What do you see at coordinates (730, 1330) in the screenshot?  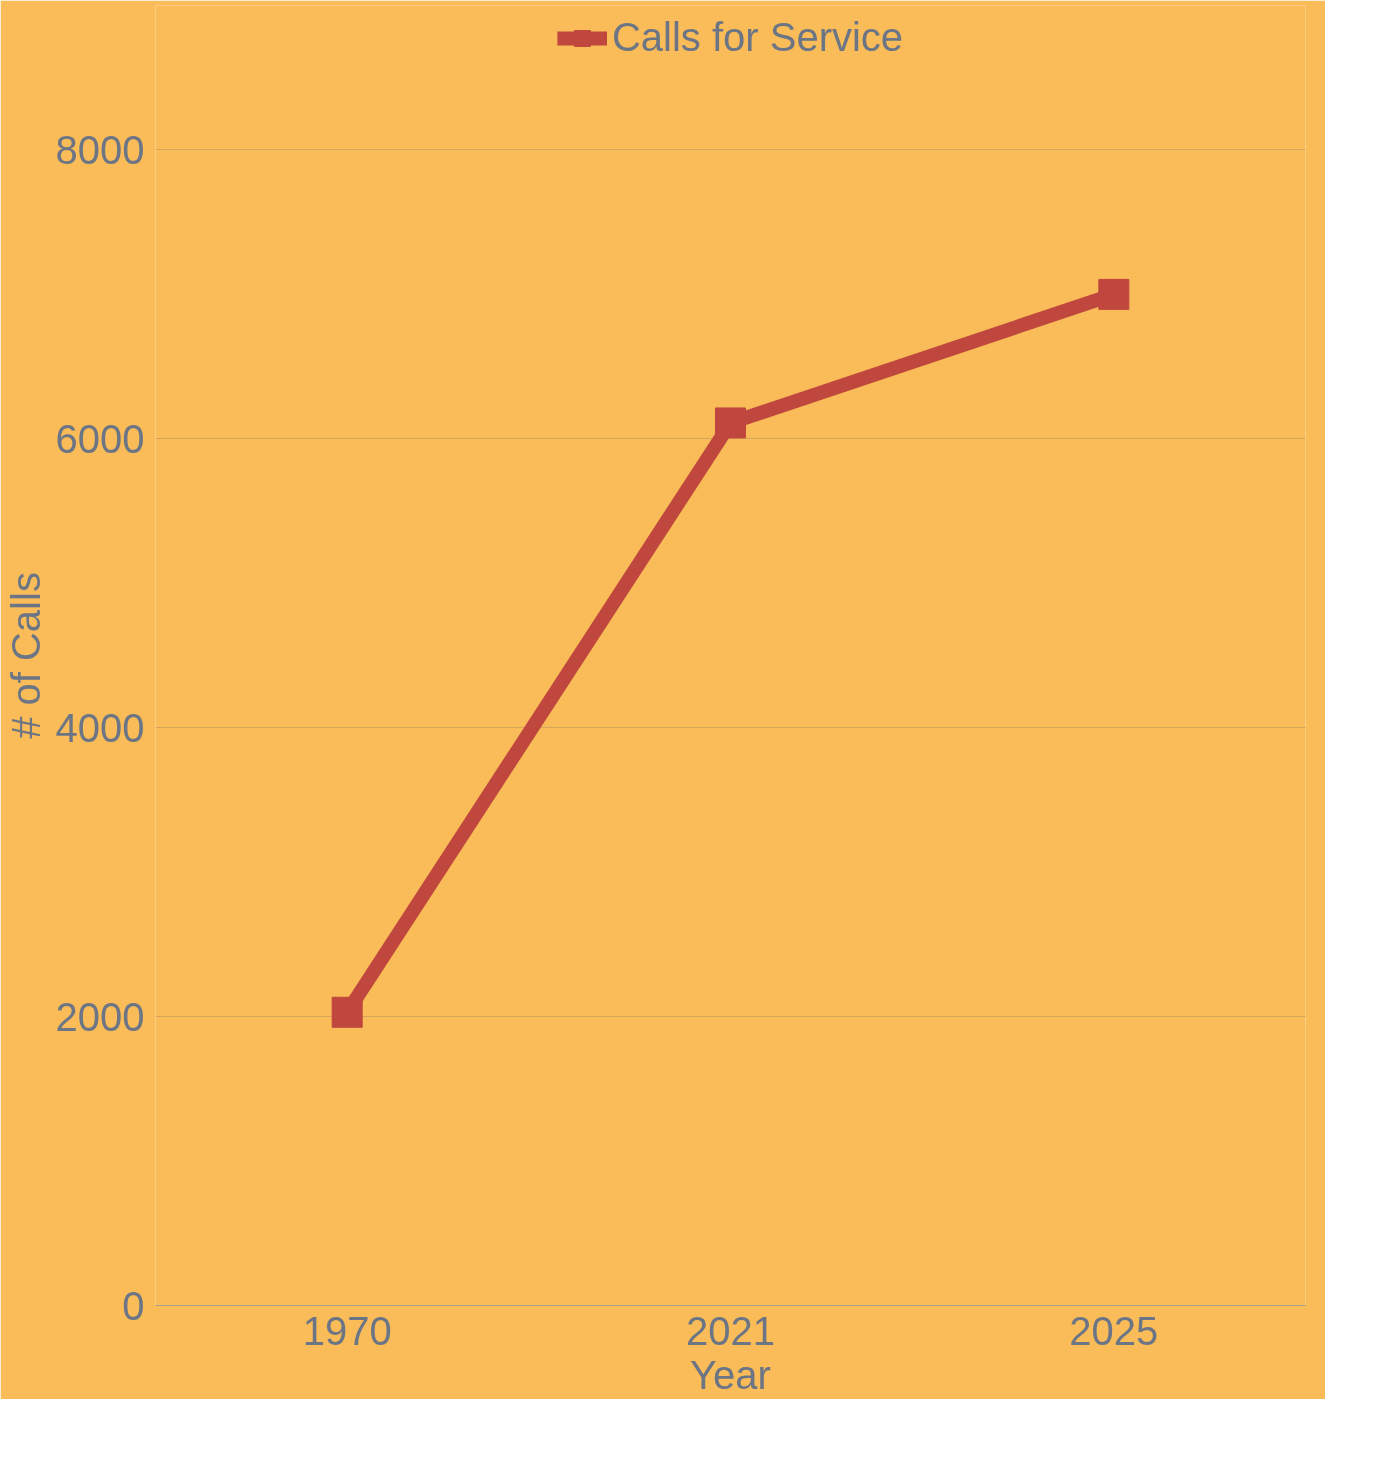 I see `x-tick-label: 2021` at bounding box center [730, 1330].